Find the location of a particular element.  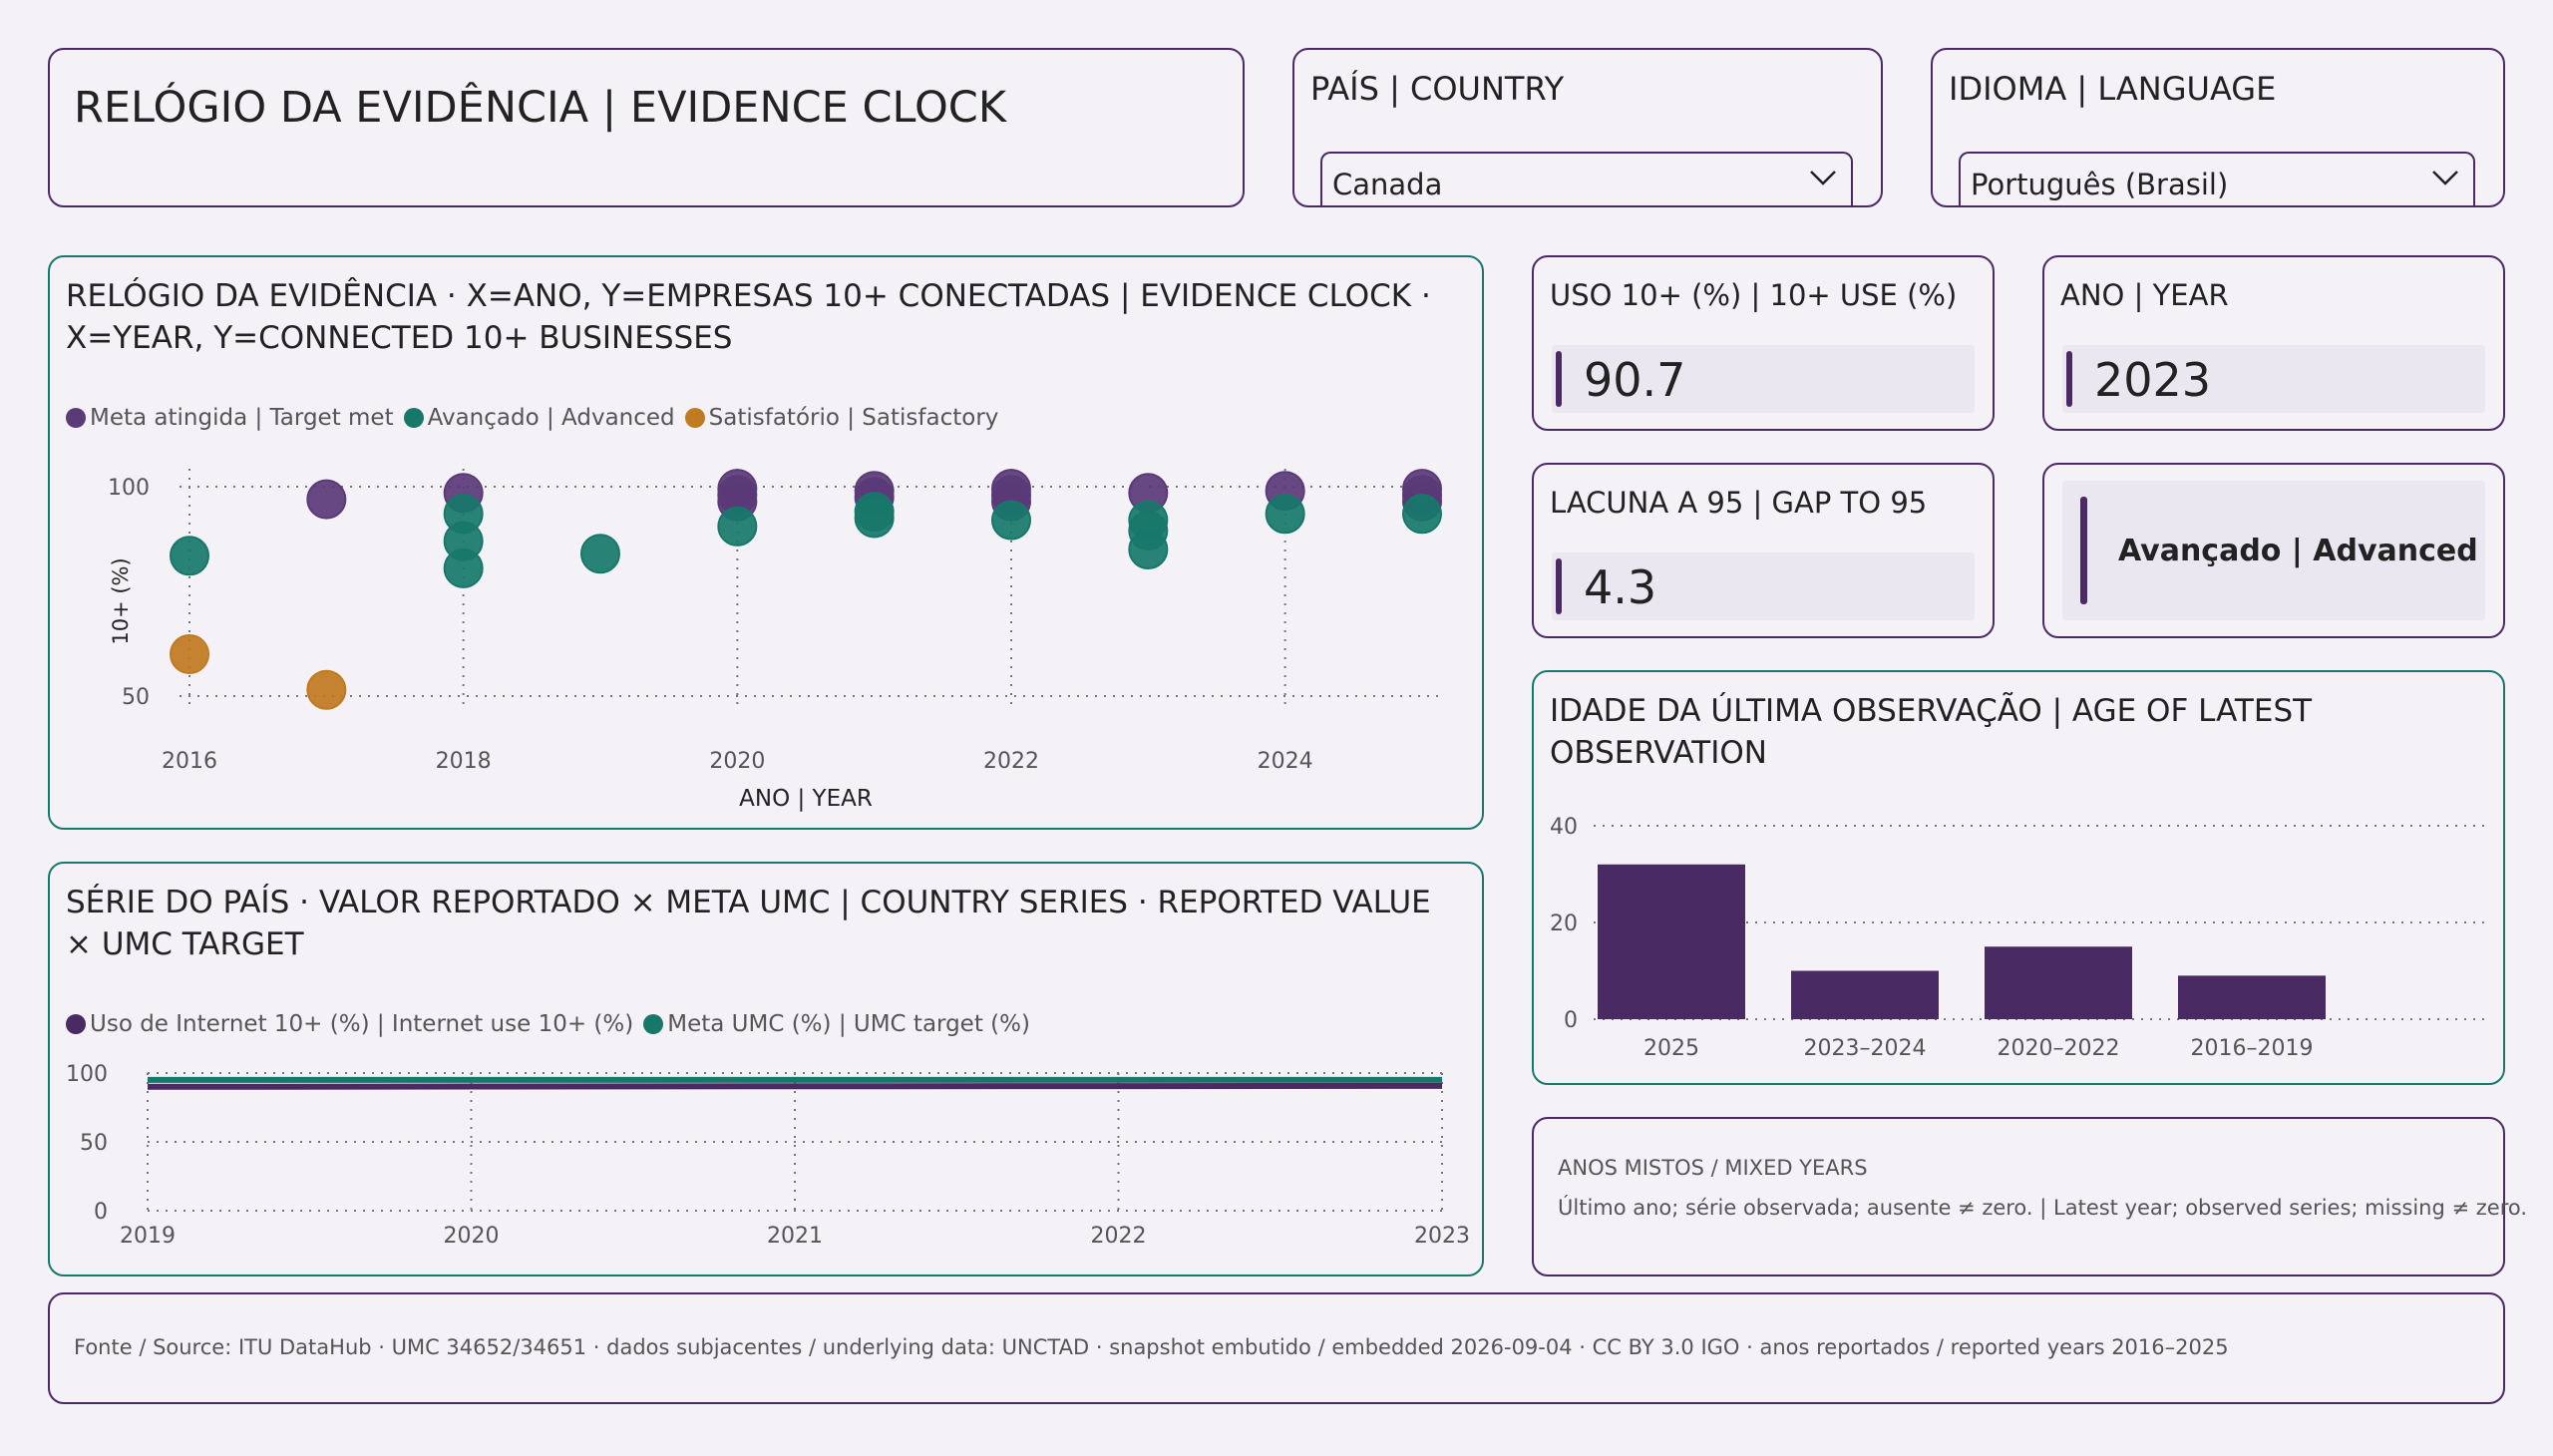

y-tick-label: 40 is located at coordinates (1564, 827).